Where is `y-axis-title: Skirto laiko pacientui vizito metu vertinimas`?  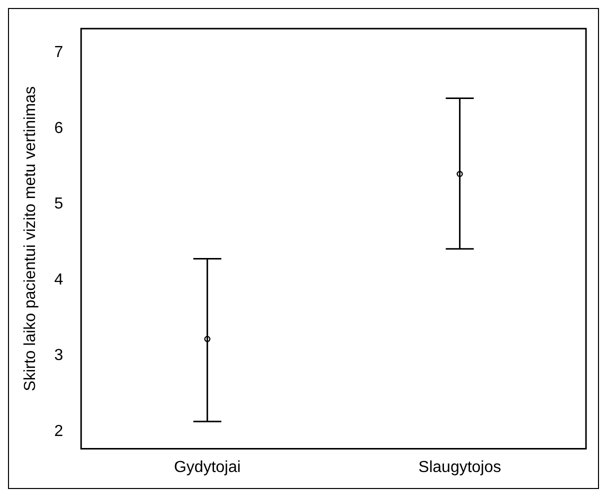
y-axis-title: Skirto laiko pacientui vizito metu vertinimas is located at coordinates (31, 239).